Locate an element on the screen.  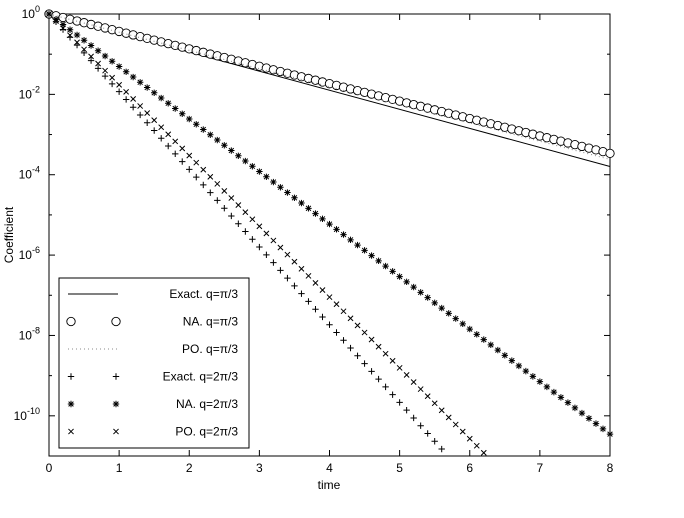
y-tick-label: 10⁻⁸ is located at coordinates (29, 333).